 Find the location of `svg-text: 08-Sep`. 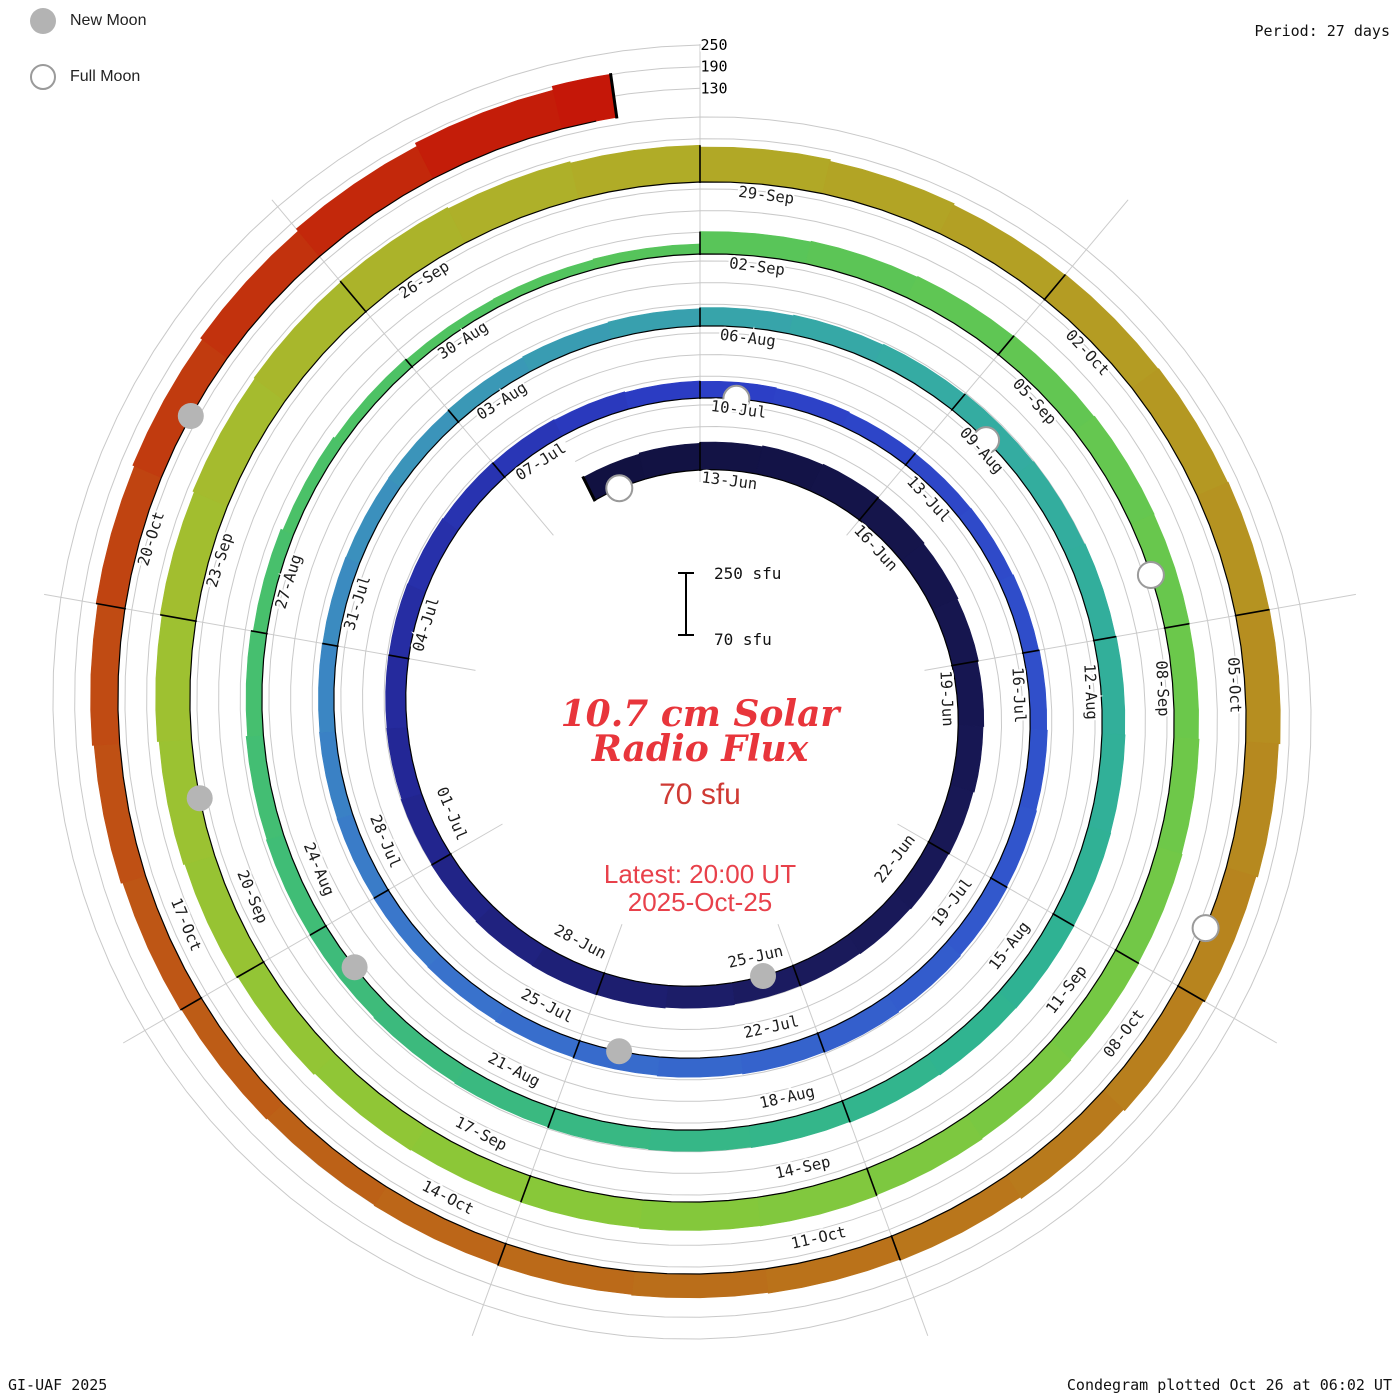

svg-text: 08-Sep is located at coordinates (1162, 688).